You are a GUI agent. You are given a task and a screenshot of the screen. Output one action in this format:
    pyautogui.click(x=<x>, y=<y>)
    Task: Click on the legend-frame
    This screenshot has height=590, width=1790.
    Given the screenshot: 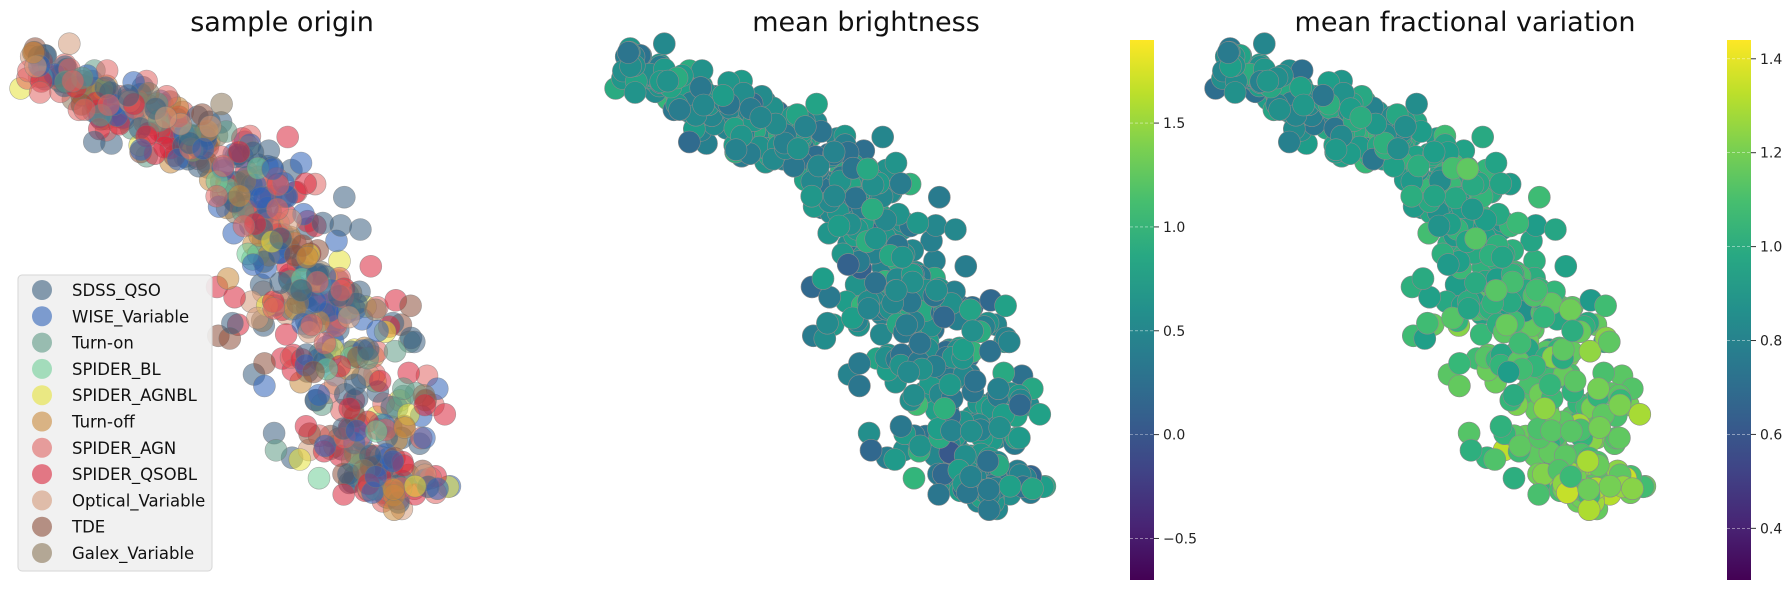 What is the action you would take?
    pyautogui.click(x=115, y=423)
    